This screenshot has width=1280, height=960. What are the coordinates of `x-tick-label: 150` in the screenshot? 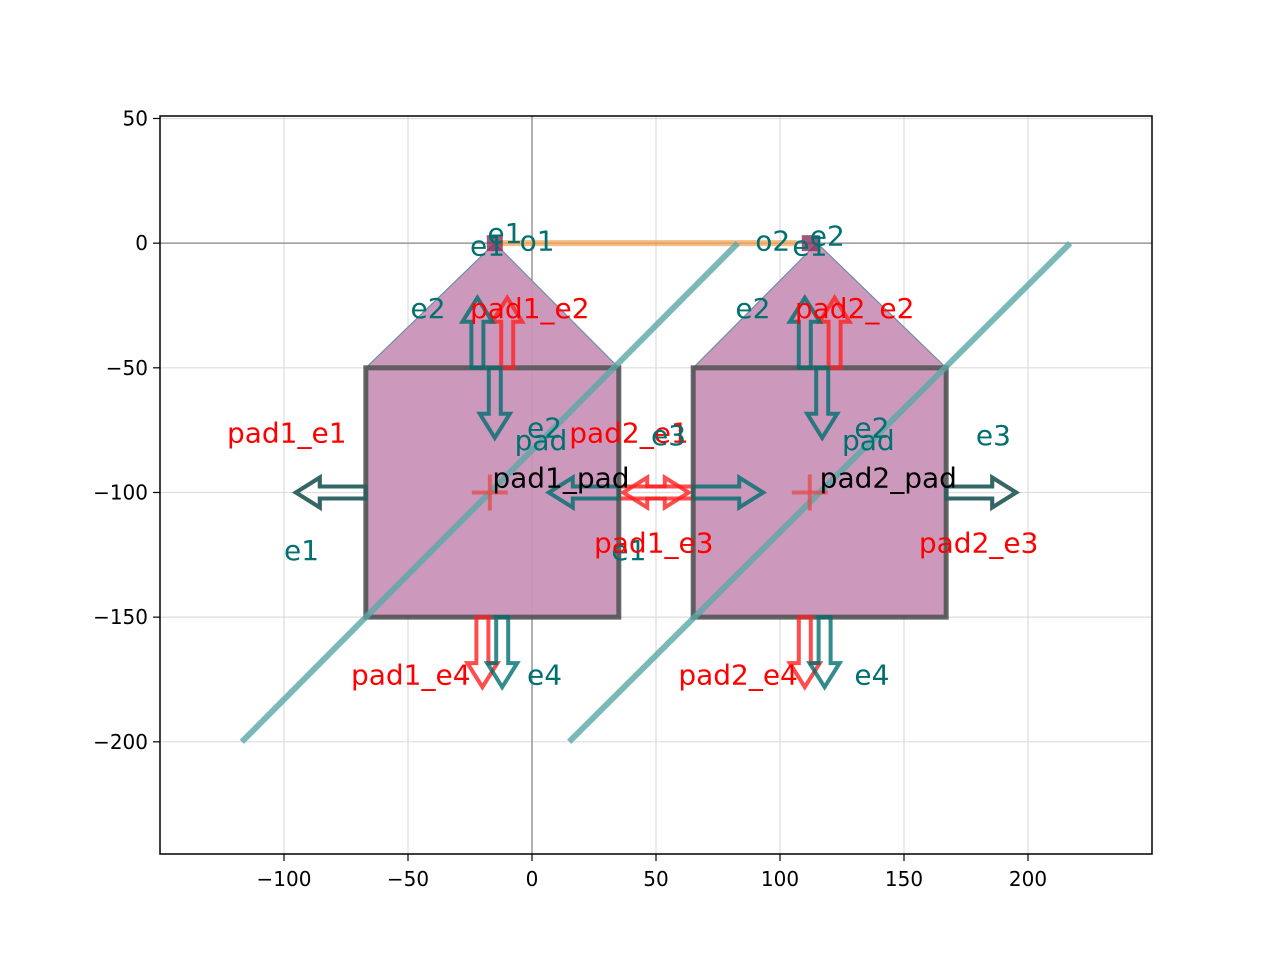 It's located at (904, 879).